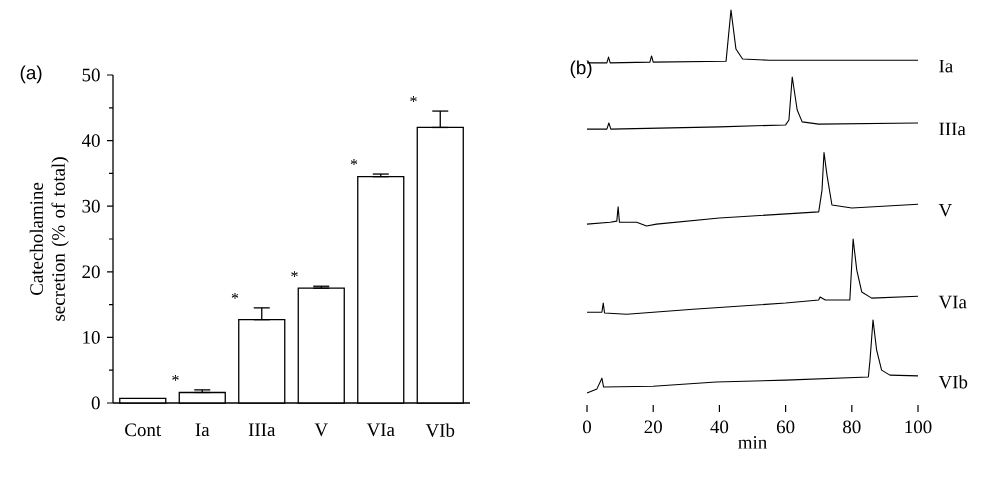 This screenshot has height=487, width=1007. I want to click on y-tick-label: 30, so click(91, 206).